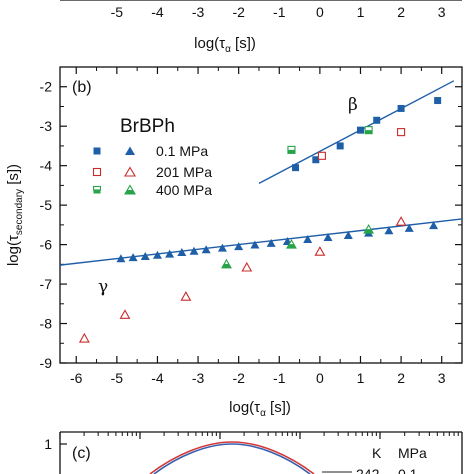 The width and height of the screenshot is (474, 474). What do you see at coordinates (46, 363) in the screenshot?
I see `y-tick-label: -9` at bounding box center [46, 363].